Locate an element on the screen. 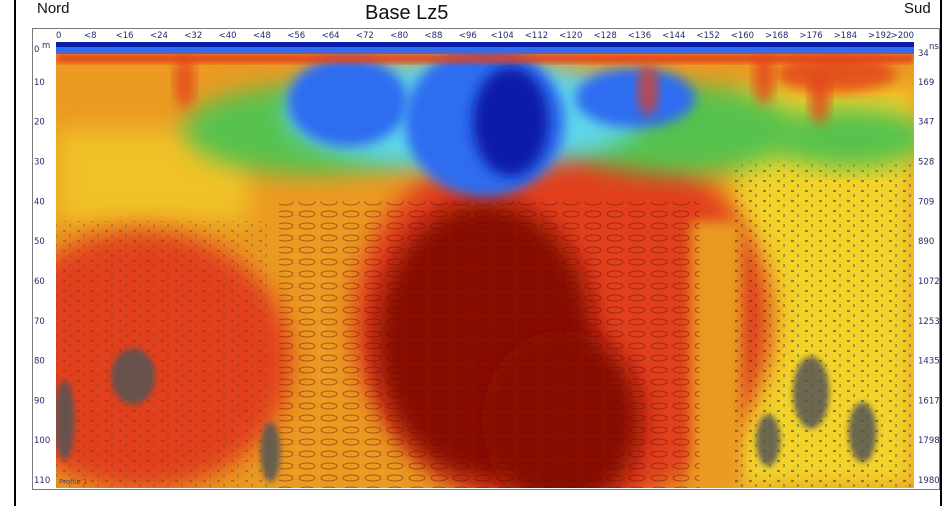 This screenshot has width=943, height=506. x-tick-label: <128 is located at coordinates (604, 36).